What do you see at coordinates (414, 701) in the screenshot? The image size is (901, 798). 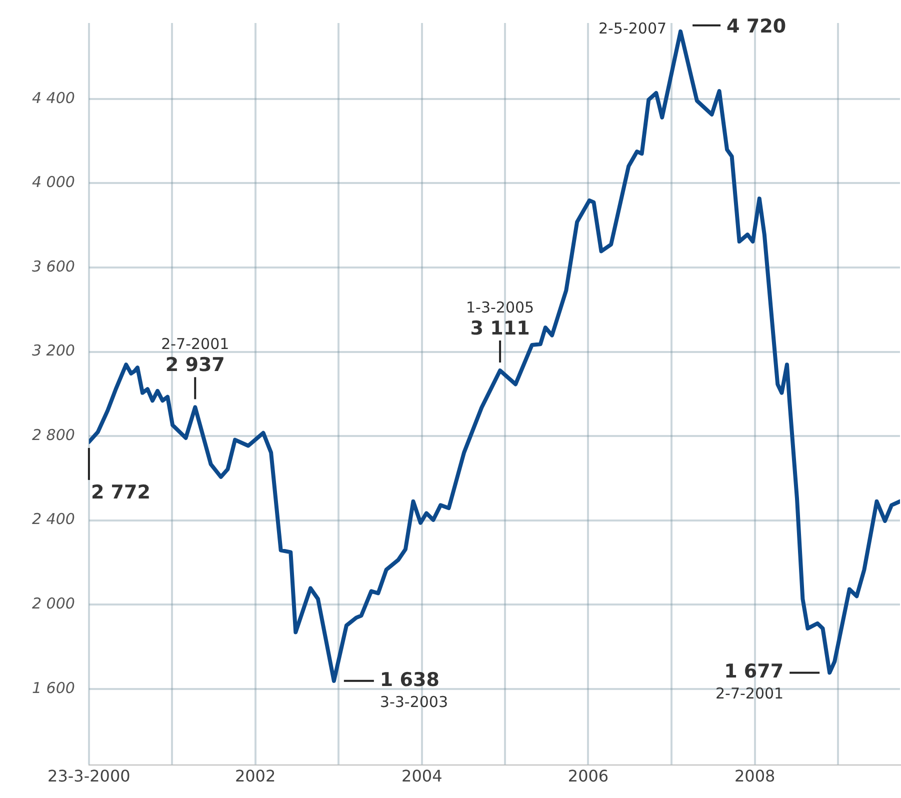 I see `annotation: 3-3-2003` at bounding box center [414, 701].